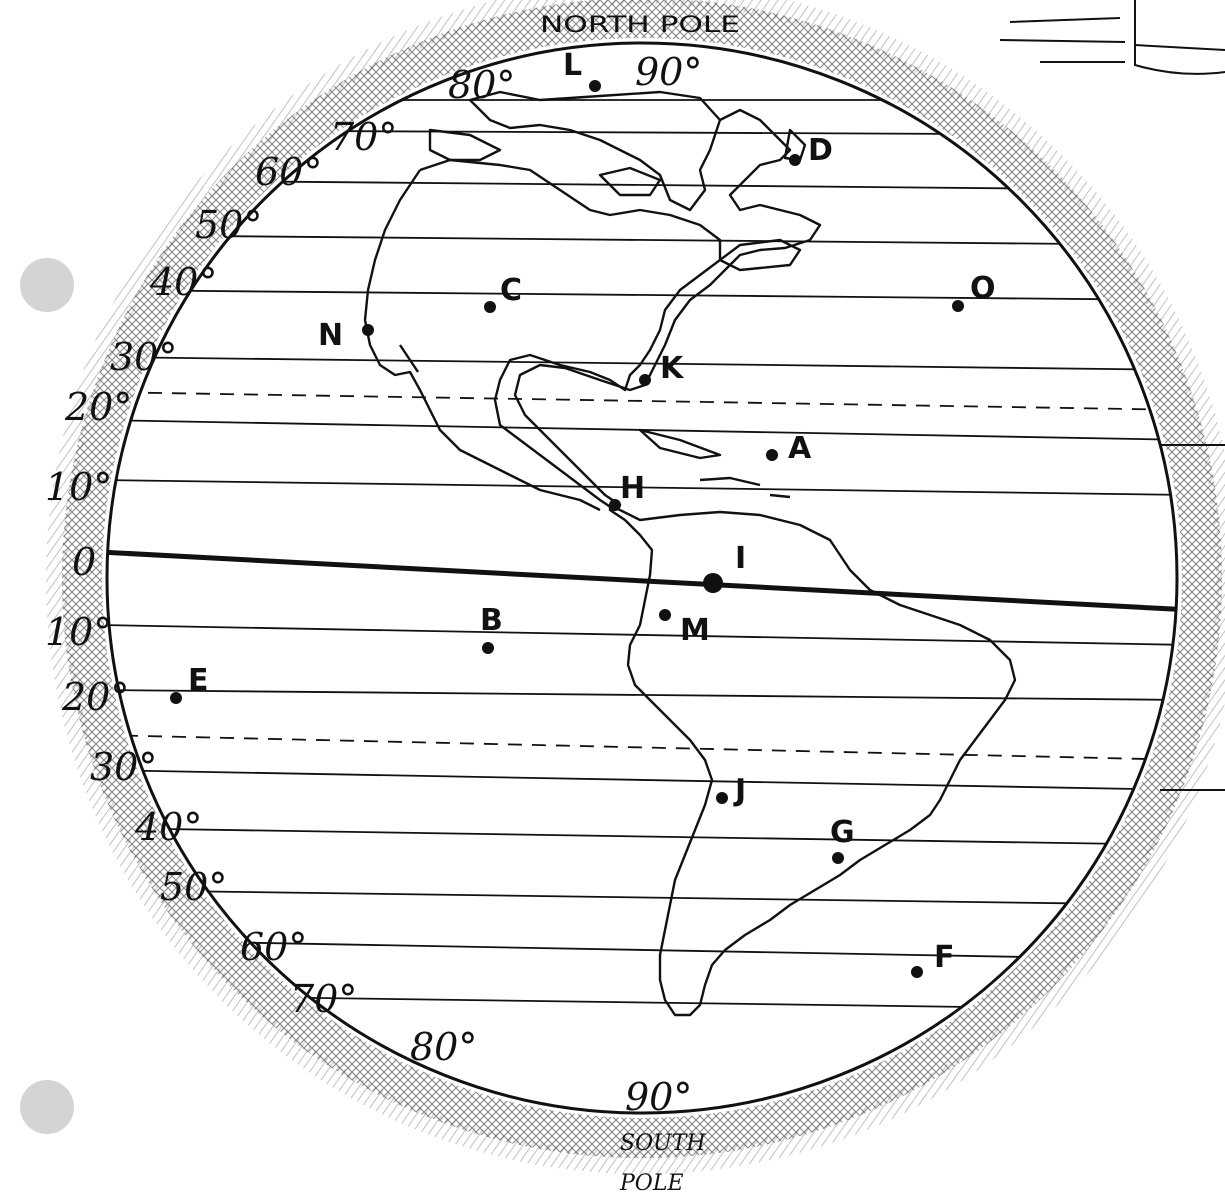 The image size is (1225, 1201). What do you see at coordinates (658, 1097) in the screenshot?
I see `south-90-label: 90°` at bounding box center [658, 1097].